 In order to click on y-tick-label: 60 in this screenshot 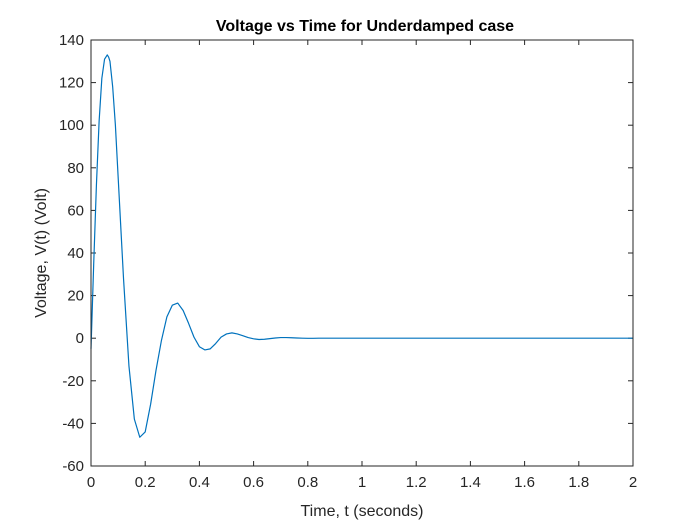, I will do `click(75, 210)`.